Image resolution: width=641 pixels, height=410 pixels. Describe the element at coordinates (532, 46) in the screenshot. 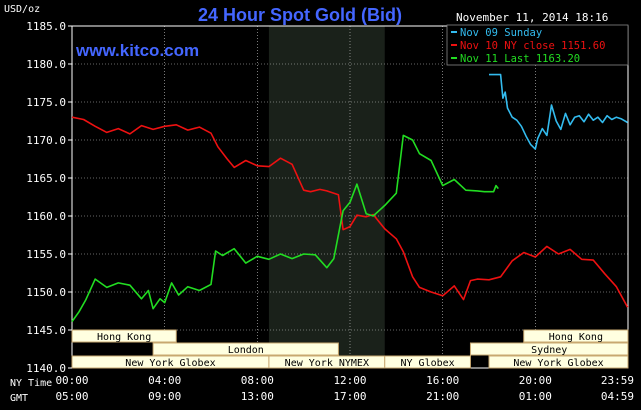

I see `legend-entry: Nov 10 NY close 1151.60` at that location.